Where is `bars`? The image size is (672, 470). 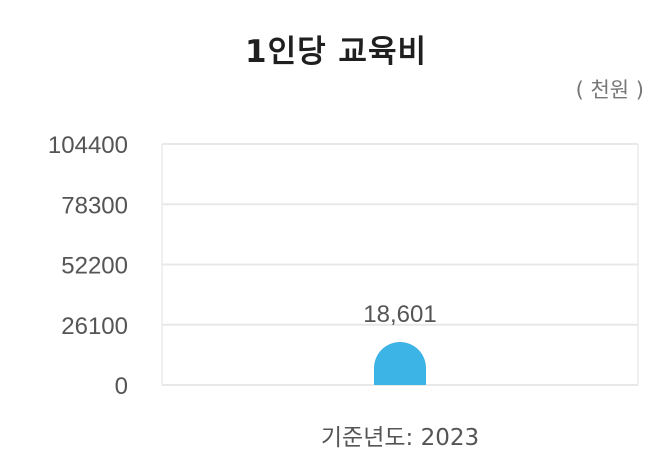
bars is located at coordinates (400, 363).